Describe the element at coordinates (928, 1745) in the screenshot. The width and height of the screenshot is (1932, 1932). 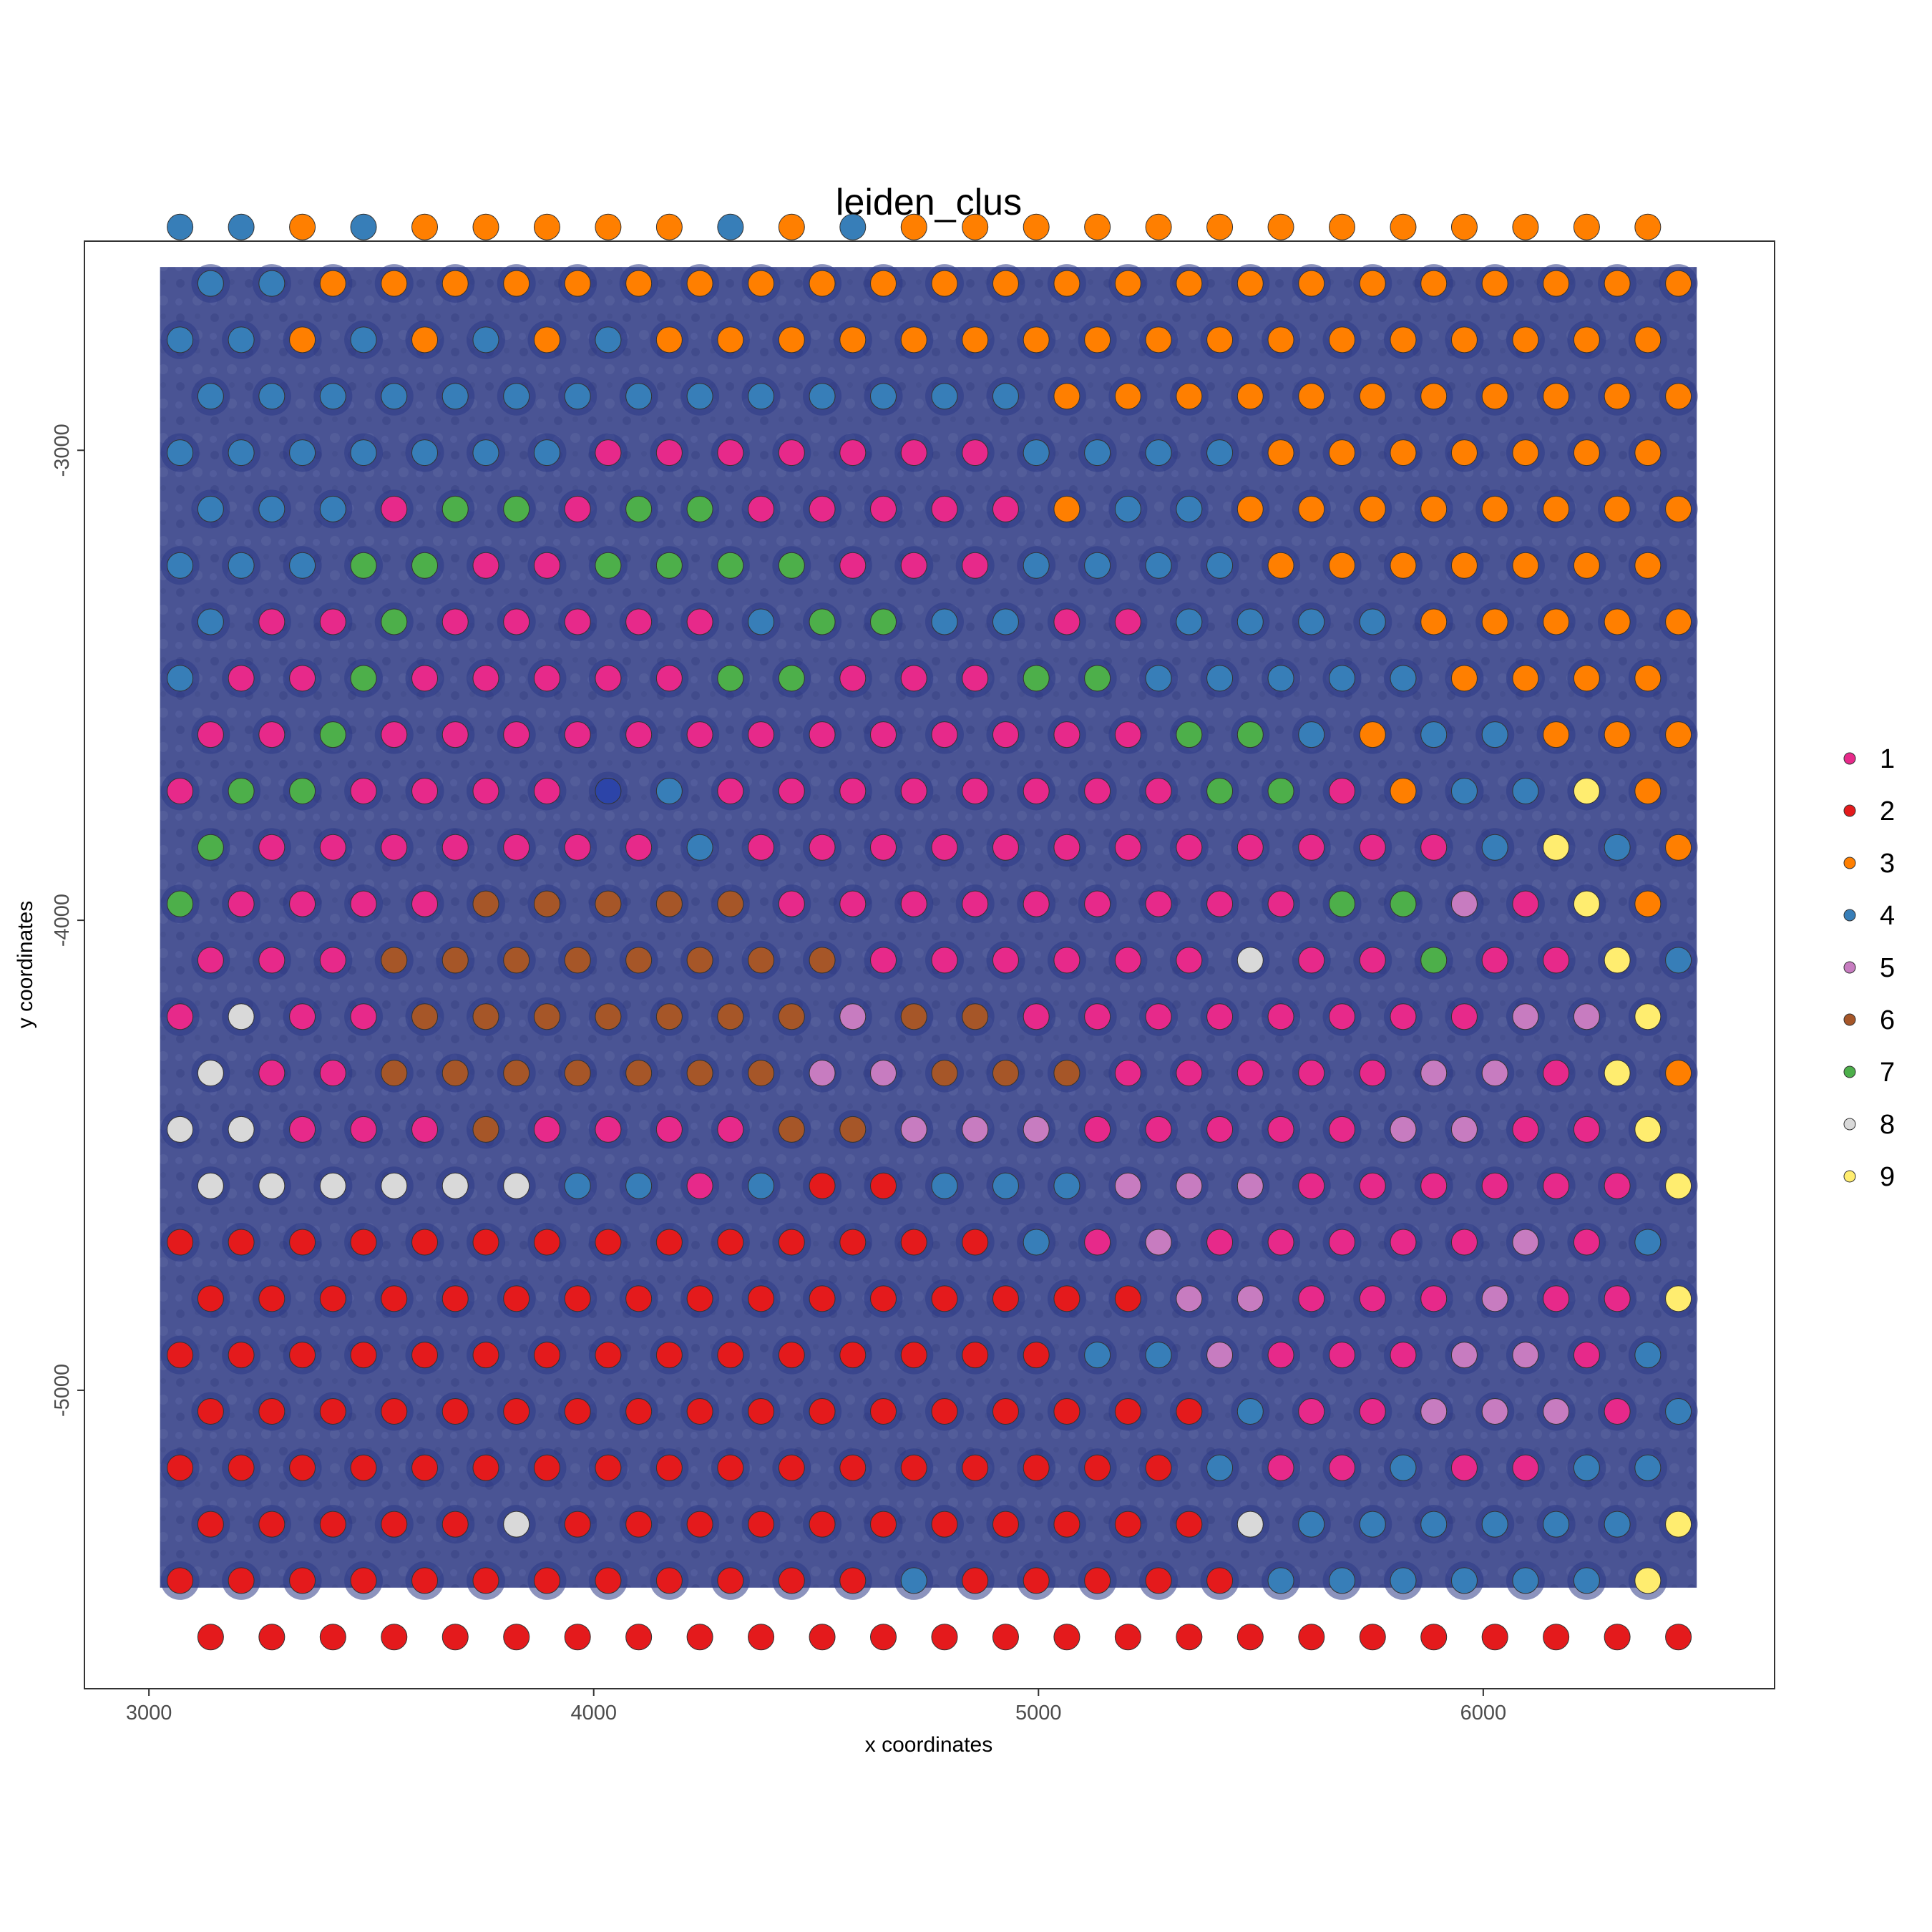
I see `x-axis-label: x coordinates` at that location.